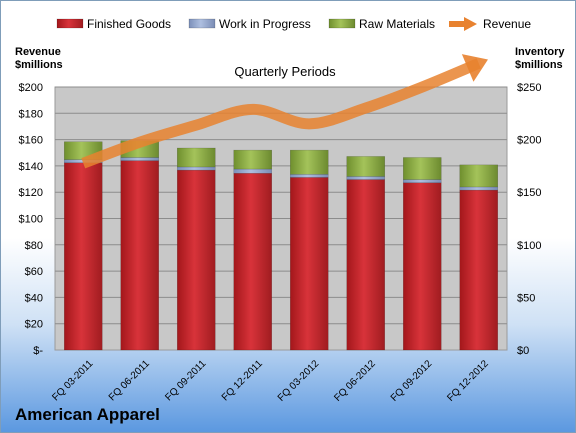 This screenshot has height=433, width=576. Describe the element at coordinates (526, 298) in the screenshot. I see `right-tick-label: $50` at that location.